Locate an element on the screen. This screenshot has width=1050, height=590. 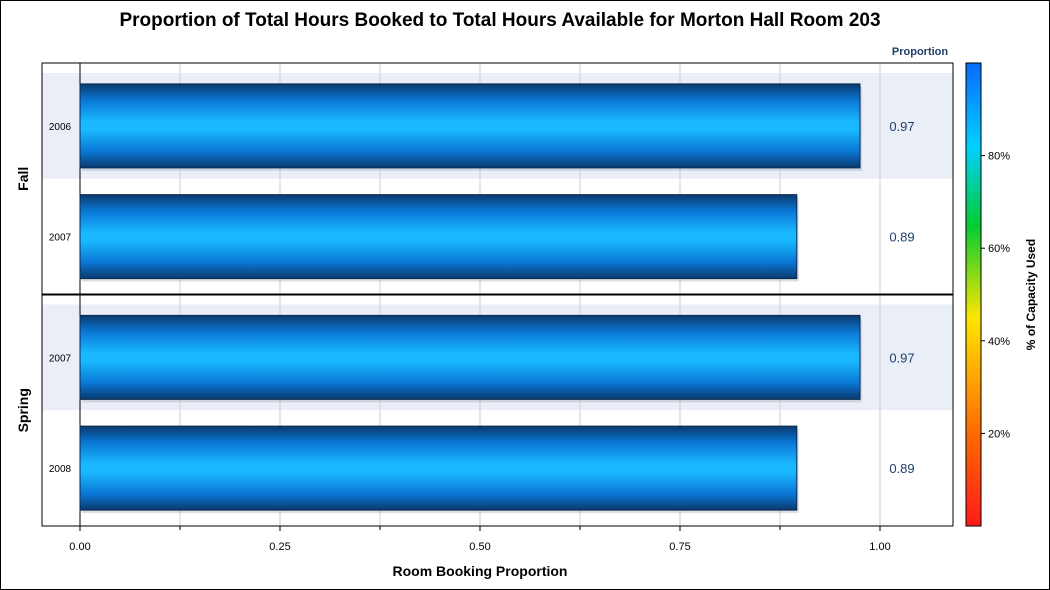
group-label: Spring is located at coordinates (23, 410).